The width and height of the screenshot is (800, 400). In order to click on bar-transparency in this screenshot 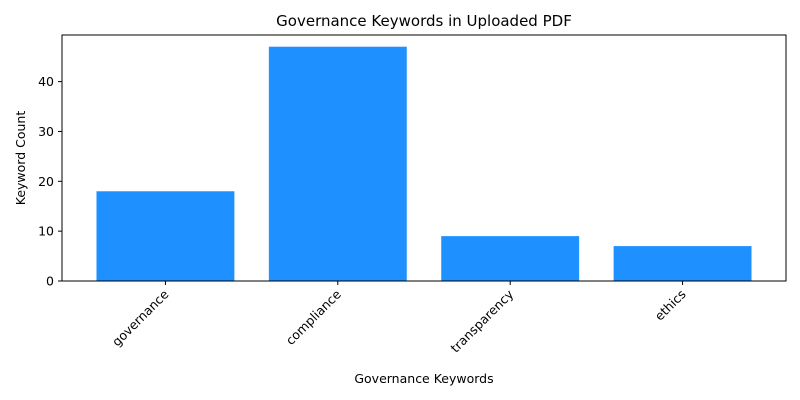, I will do `click(510, 258)`.